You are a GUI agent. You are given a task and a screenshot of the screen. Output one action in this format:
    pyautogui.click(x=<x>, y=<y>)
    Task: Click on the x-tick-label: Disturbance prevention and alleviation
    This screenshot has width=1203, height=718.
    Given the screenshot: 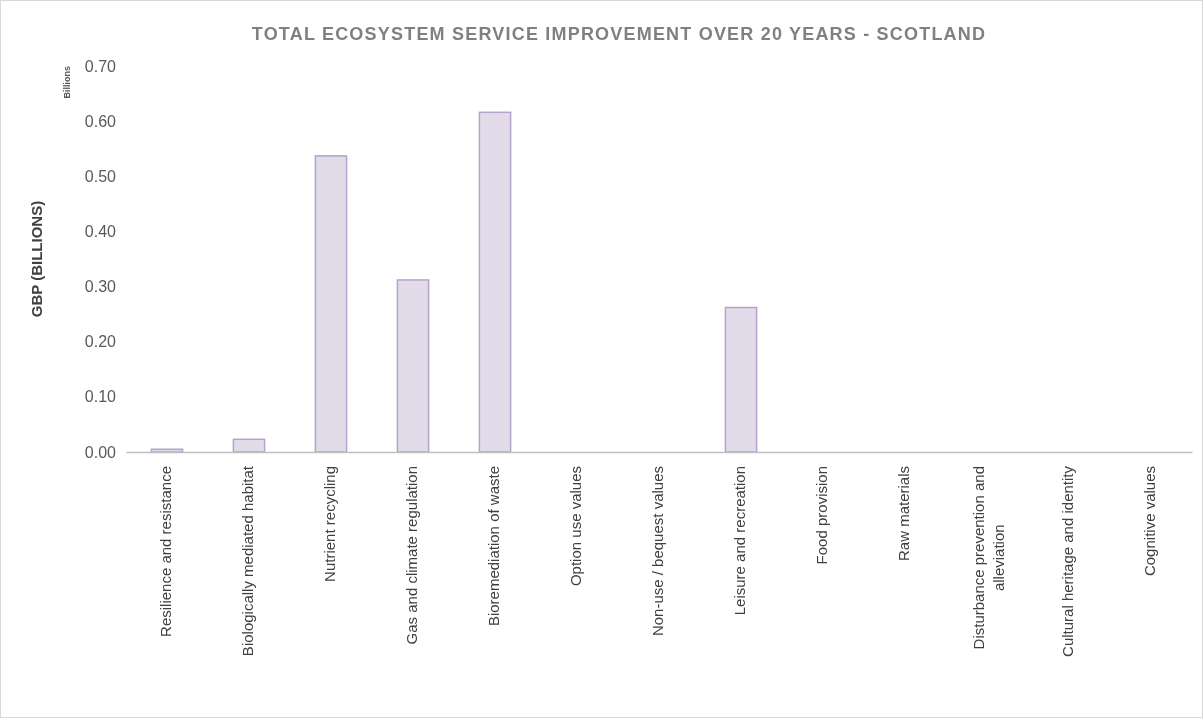 What is the action you would take?
    pyautogui.click(x=988, y=558)
    